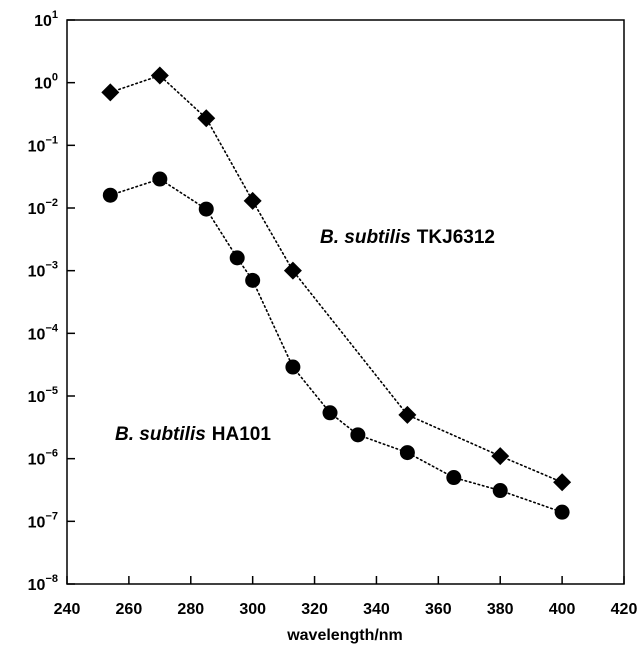 Image resolution: width=639 pixels, height=649 pixels. What do you see at coordinates (562, 609) in the screenshot?
I see `x-tick-label: 400` at bounding box center [562, 609].